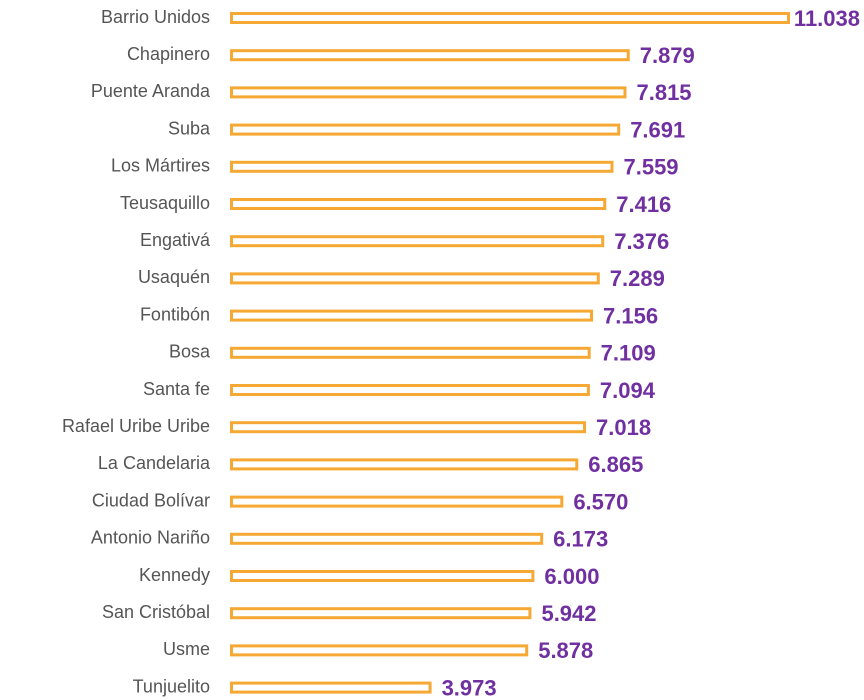 This screenshot has height=700, width=864. Describe the element at coordinates (667, 55) in the screenshot. I see `value-label: 7.879` at that location.